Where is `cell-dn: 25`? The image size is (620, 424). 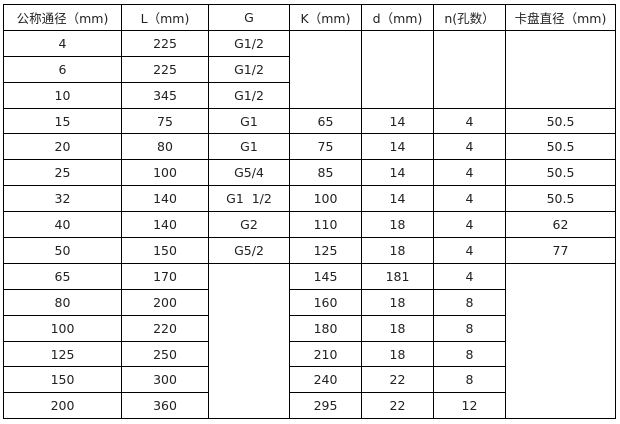
cell-dn: 25 is located at coordinates (62, 173).